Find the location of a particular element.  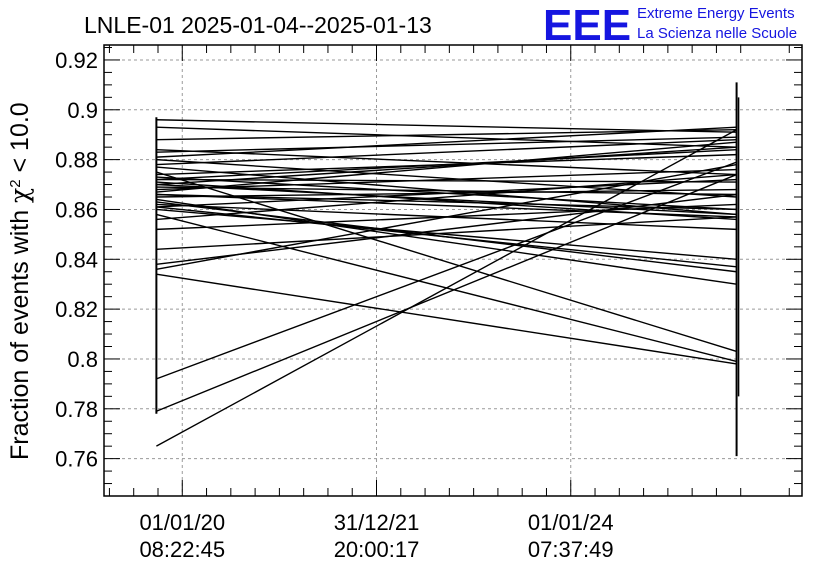

y-tick-label: 0.92 is located at coordinates (76, 60).